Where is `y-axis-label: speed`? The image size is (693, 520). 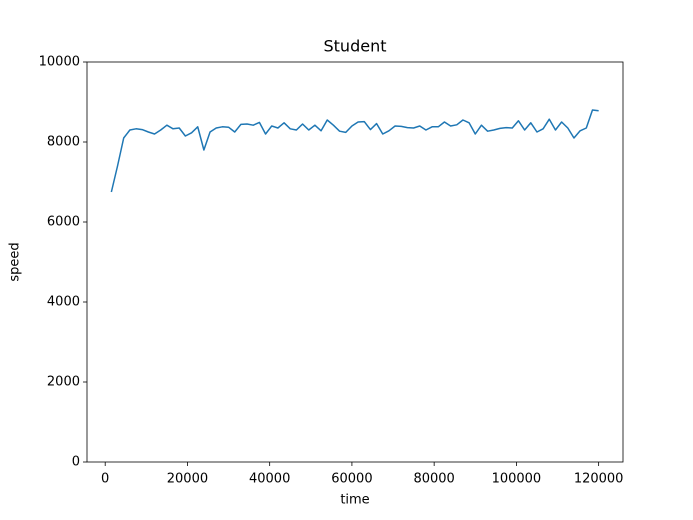
y-axis-label: speed is located at coordinates (15, 261).